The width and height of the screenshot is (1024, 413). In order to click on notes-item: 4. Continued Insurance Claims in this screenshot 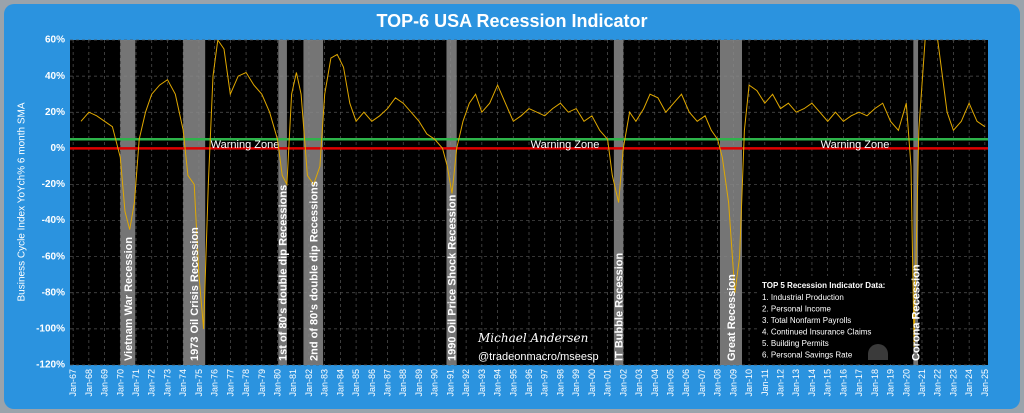, I will do `click(816, 332)`.